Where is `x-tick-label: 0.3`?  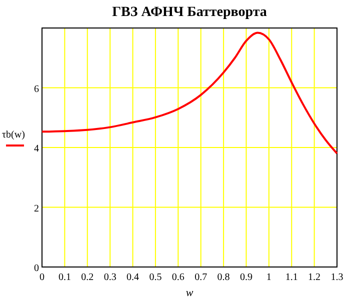
x-tick-label: 0.3 is located at coordinates (110, 277).